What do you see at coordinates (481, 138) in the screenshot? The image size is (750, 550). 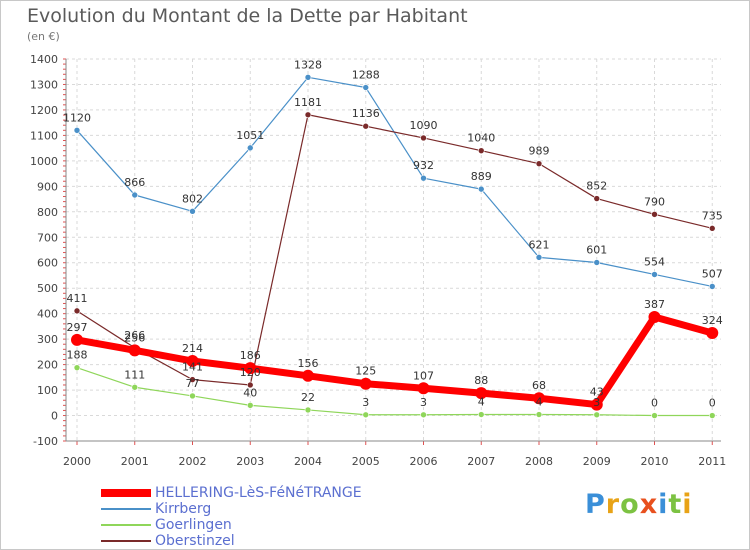 I see `data-label: 1040` at bounding box center [481, 138].